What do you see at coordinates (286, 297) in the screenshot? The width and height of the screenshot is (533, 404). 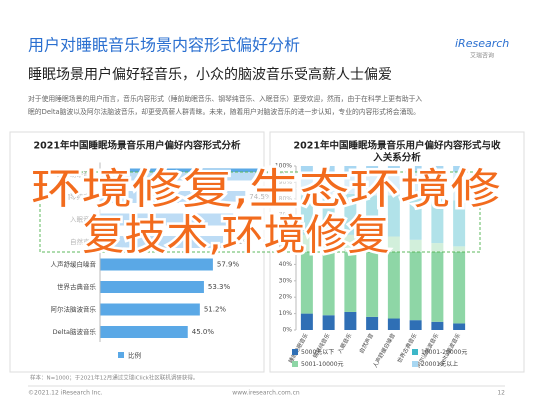 I see `y-tick-label: 20%` at bounding box center [286, 297].